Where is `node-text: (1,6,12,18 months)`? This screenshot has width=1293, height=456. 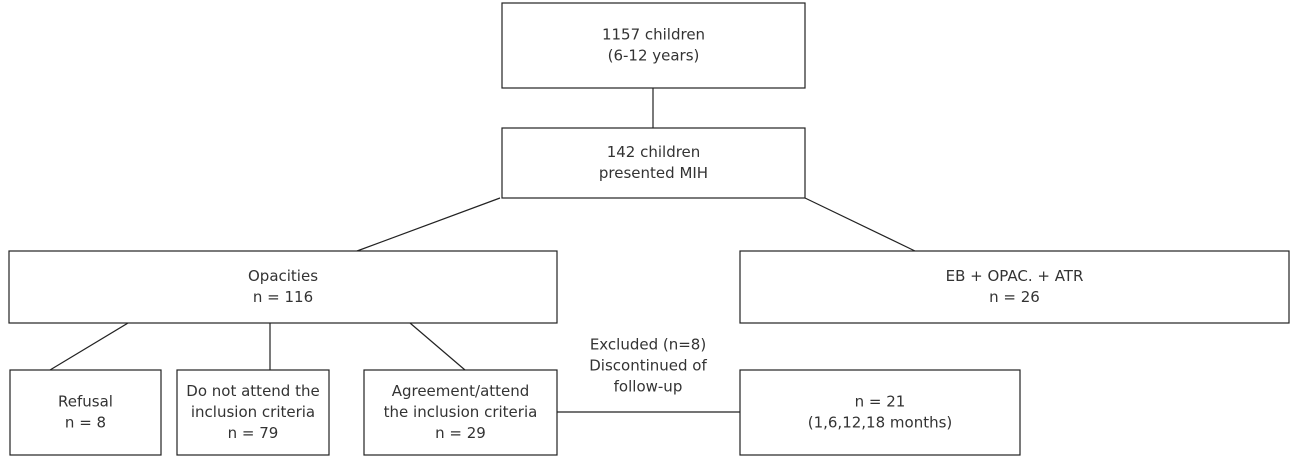 node-text: (1,6,12,18 months) is located at coordinates (880, 423).